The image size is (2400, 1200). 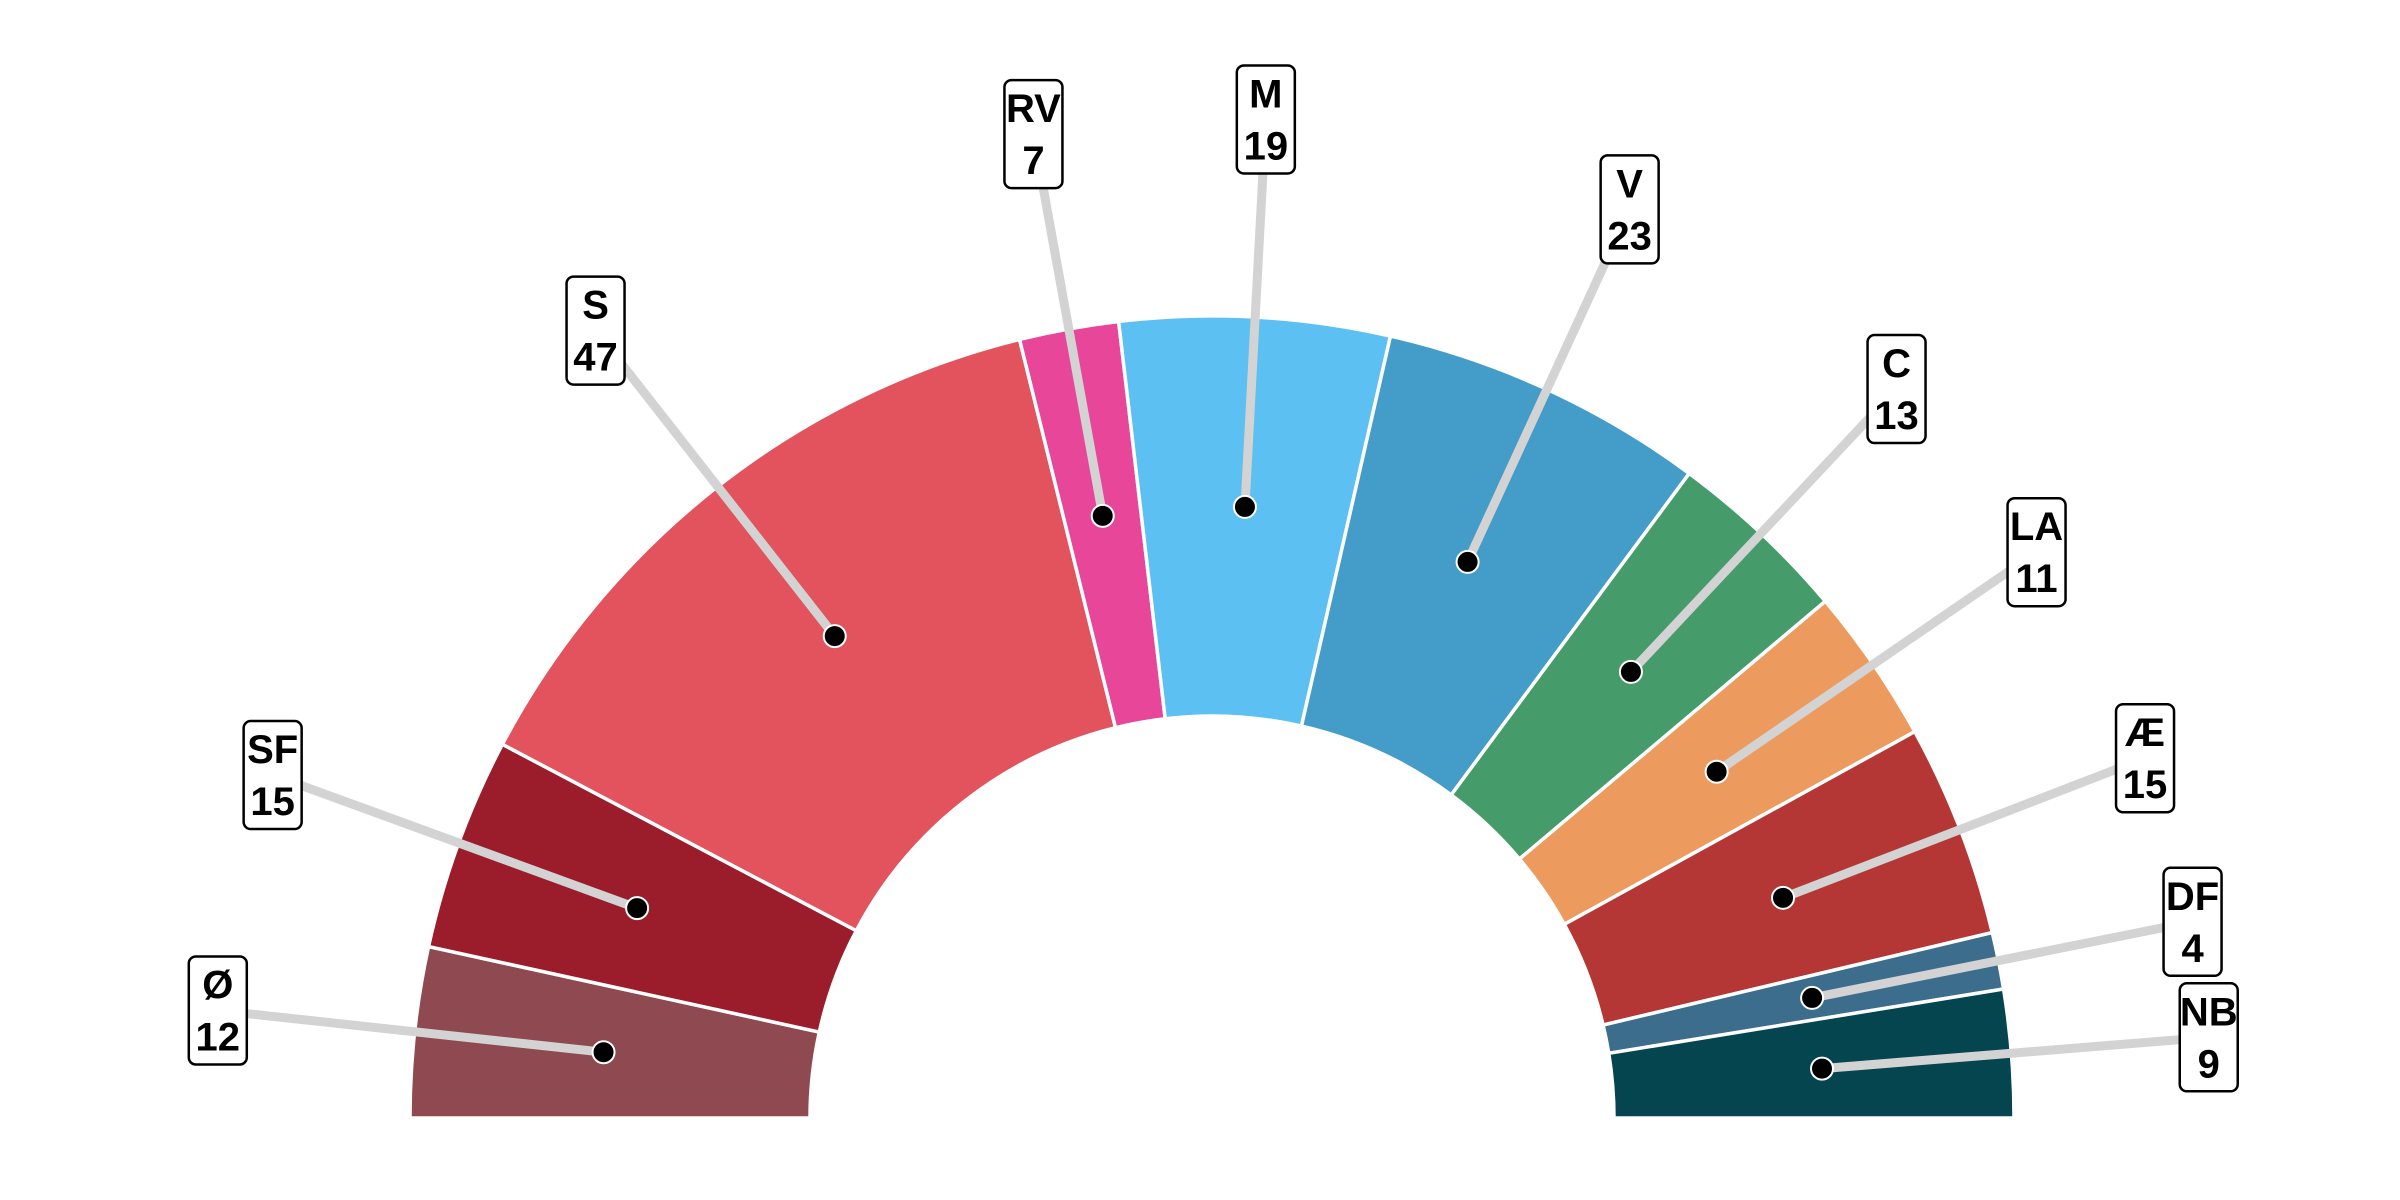 I want to click on party-name: SF, so click(x=272, y=750).